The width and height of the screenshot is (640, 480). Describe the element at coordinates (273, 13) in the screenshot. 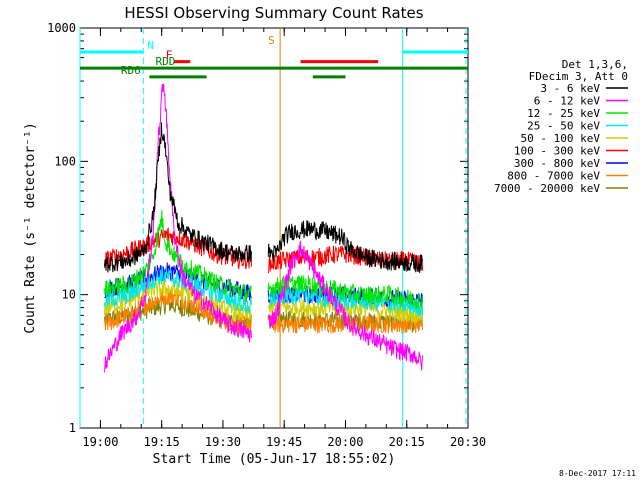

I see `chart-title: HESSI Observing Summary Count Rates` at that location.